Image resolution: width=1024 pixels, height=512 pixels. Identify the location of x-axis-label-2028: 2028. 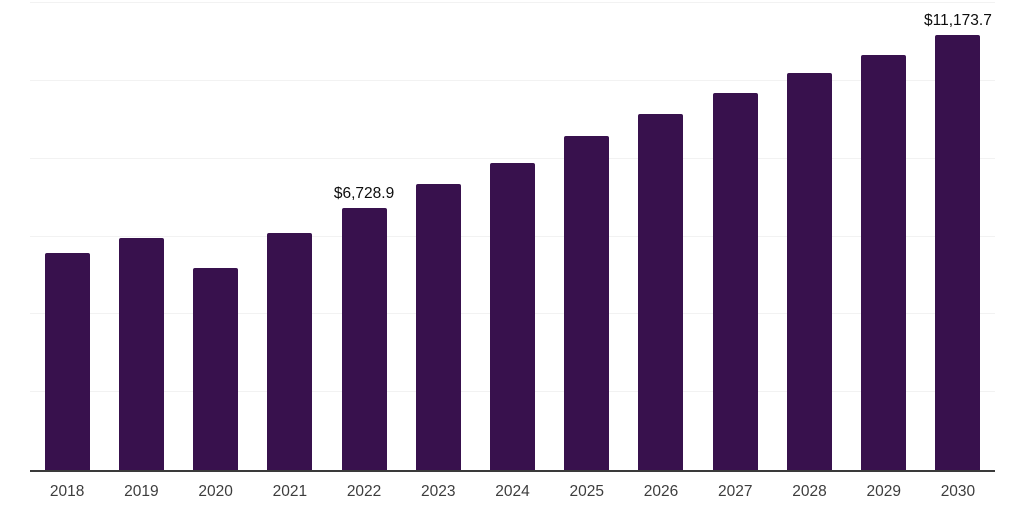
(809, 491).